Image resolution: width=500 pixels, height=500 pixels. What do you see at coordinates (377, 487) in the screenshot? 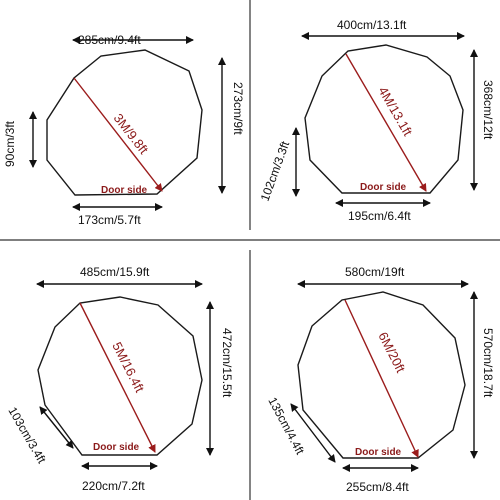
I see `bottom-dimension-label: 255cm/8.4ft` at bounding box center [377, 487].